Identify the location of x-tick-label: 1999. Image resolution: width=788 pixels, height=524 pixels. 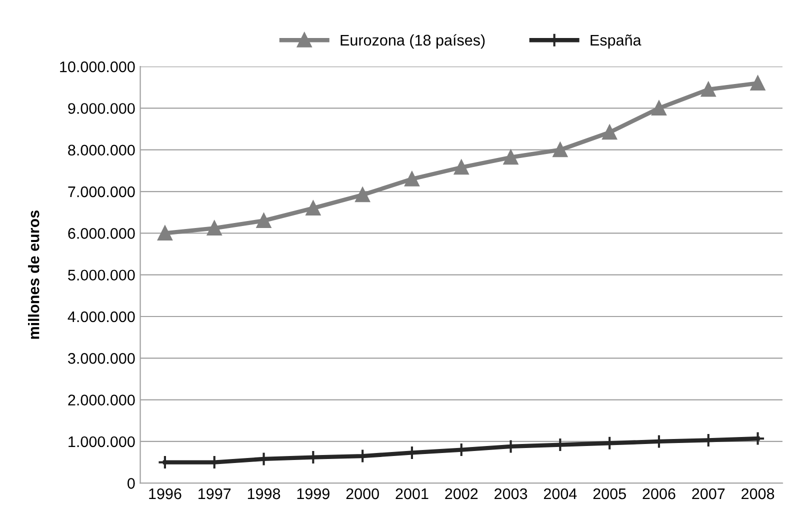
(313, 494).